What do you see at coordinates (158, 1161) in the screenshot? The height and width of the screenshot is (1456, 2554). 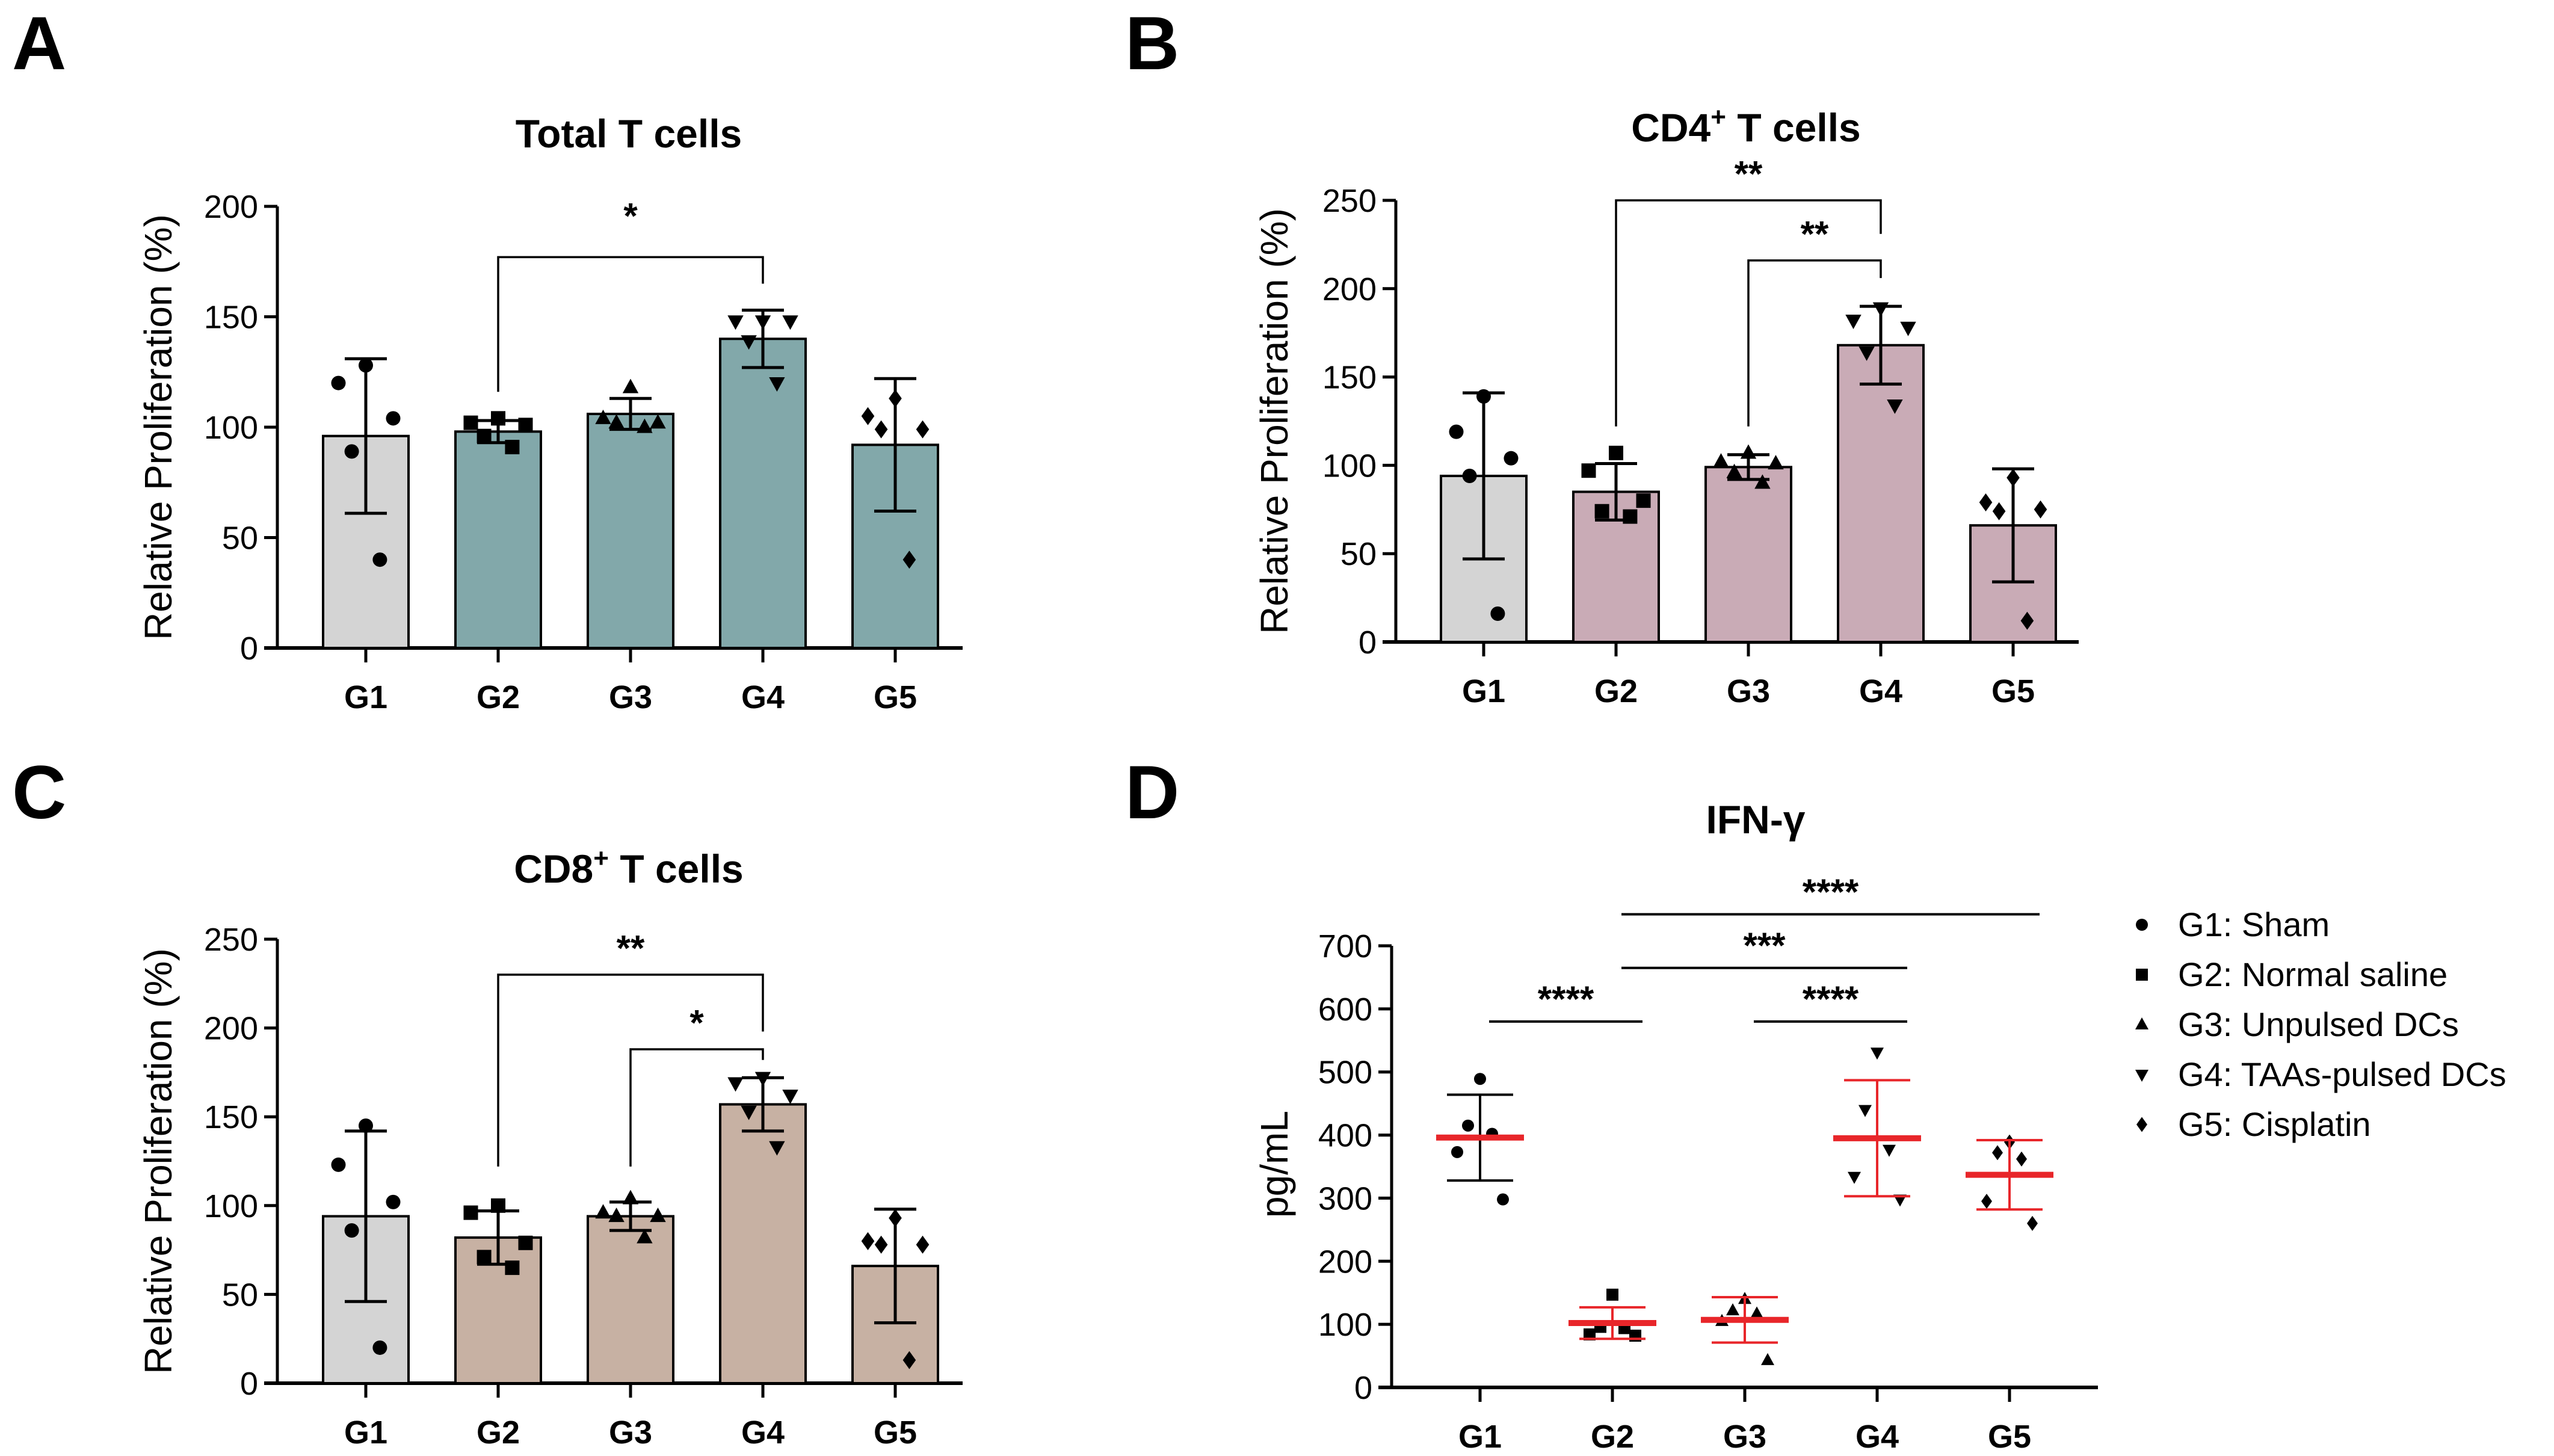 I see `y-axis-label: Relative Proliferation (%)` at bounding box center [158, 1161].